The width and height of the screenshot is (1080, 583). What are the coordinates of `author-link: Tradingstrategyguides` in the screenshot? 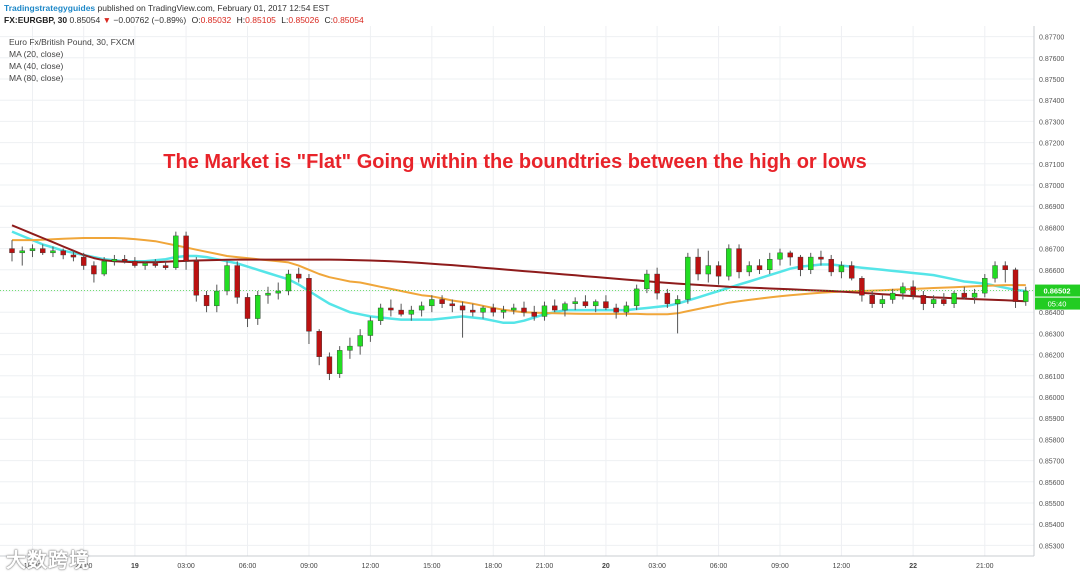 It's located at (50, 8).